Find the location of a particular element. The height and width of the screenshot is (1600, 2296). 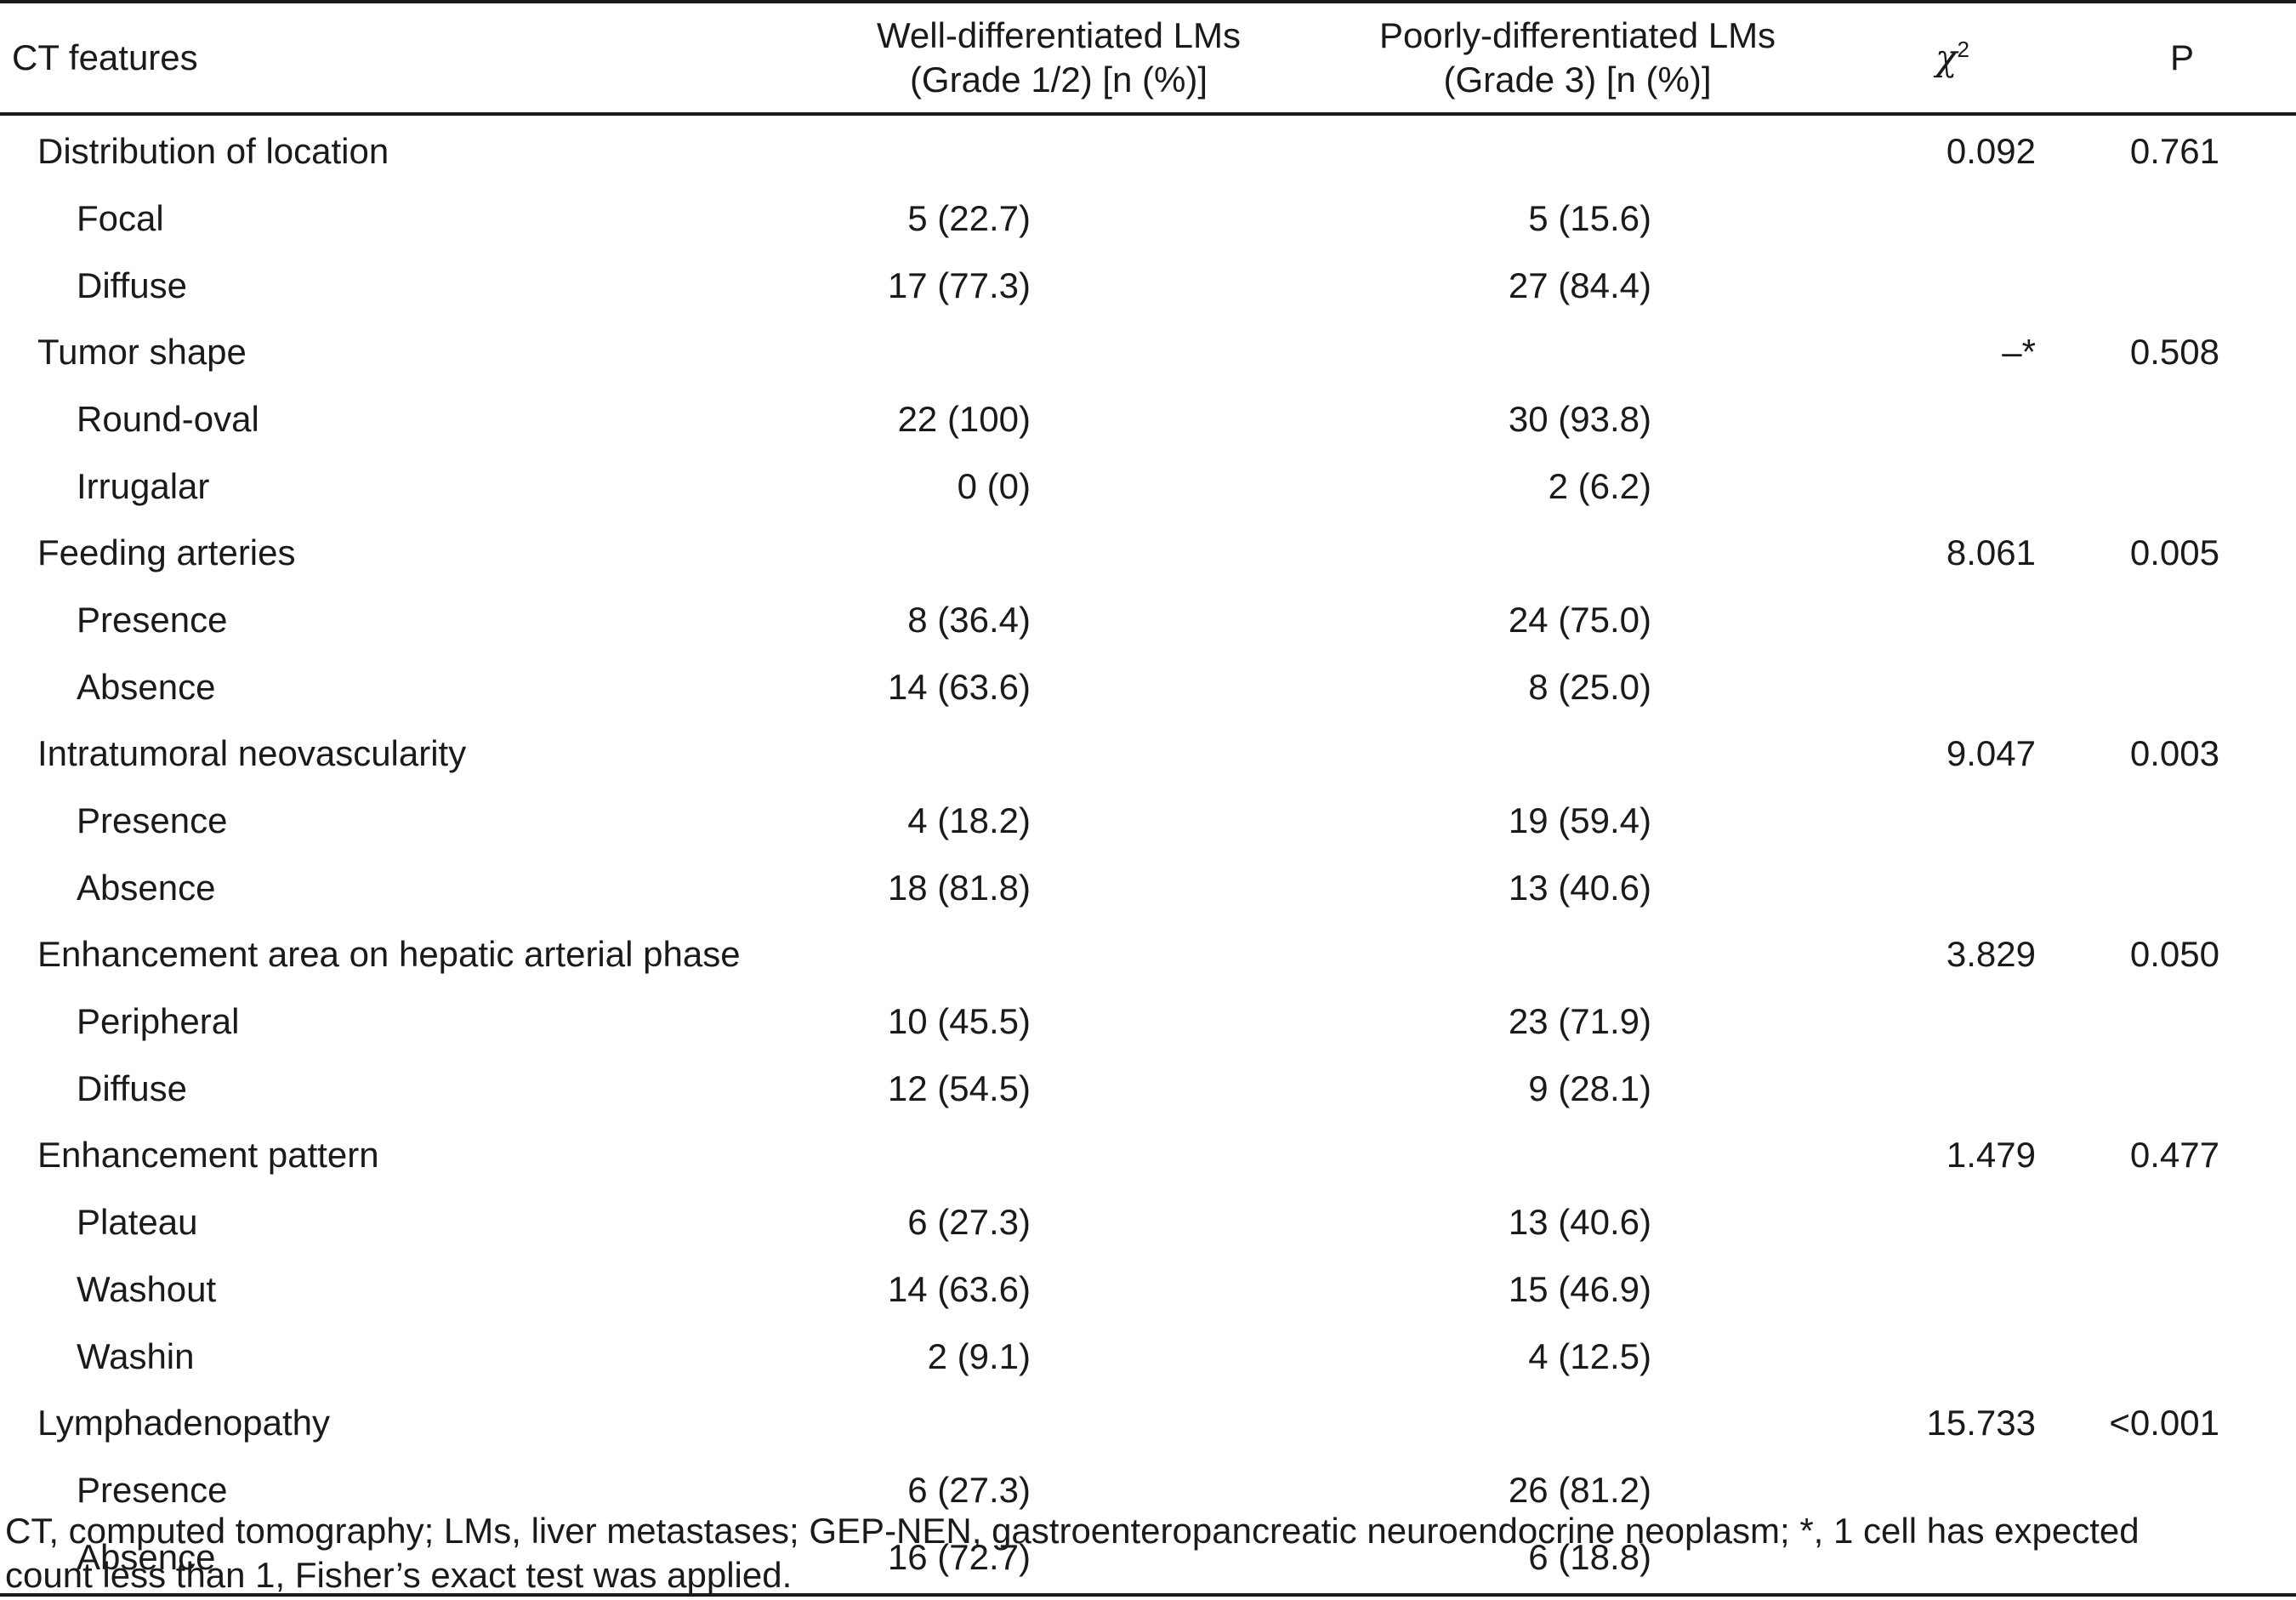

well-differentiated-value: 10 (45.5) is located at coordinates (959, 1020).